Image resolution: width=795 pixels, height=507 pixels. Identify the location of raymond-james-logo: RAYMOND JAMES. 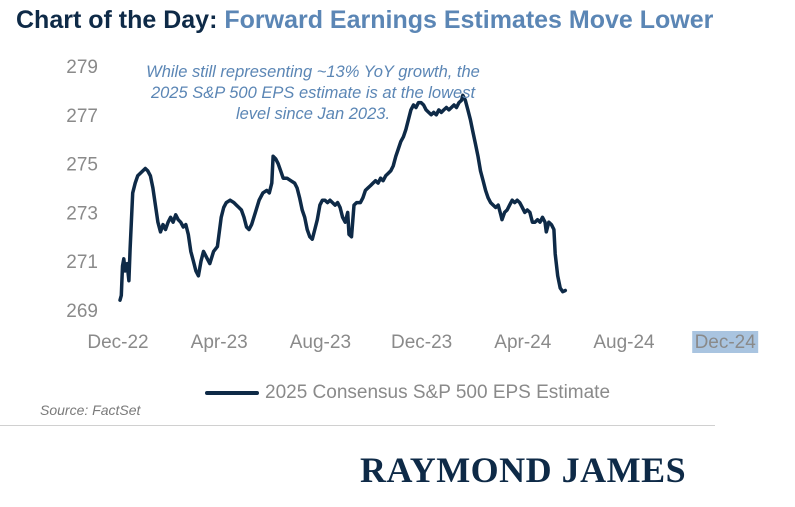
(523, 470).